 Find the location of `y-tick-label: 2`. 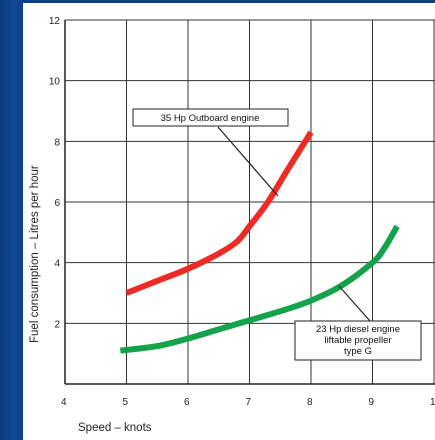

y-tick-label: 2 is located at coordinates (57, 324).